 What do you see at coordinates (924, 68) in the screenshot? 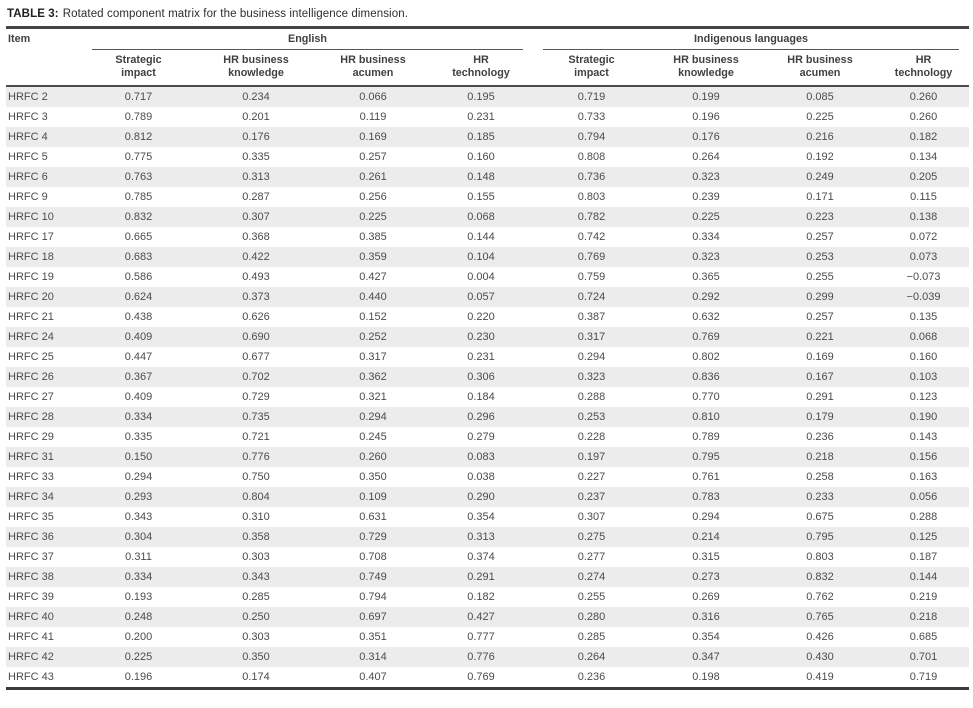
I see `column-header: HR technology` at bounding box center [924, 68].